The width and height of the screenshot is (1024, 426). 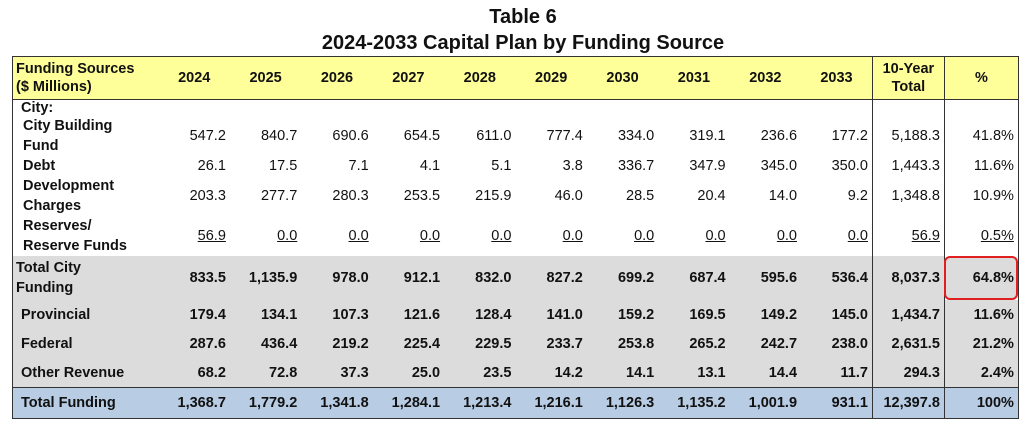 What do you see at coordinates (265, 166) in the screenshot?
I see `year-value-cell: 17.5` at bounding box center [265, 166].